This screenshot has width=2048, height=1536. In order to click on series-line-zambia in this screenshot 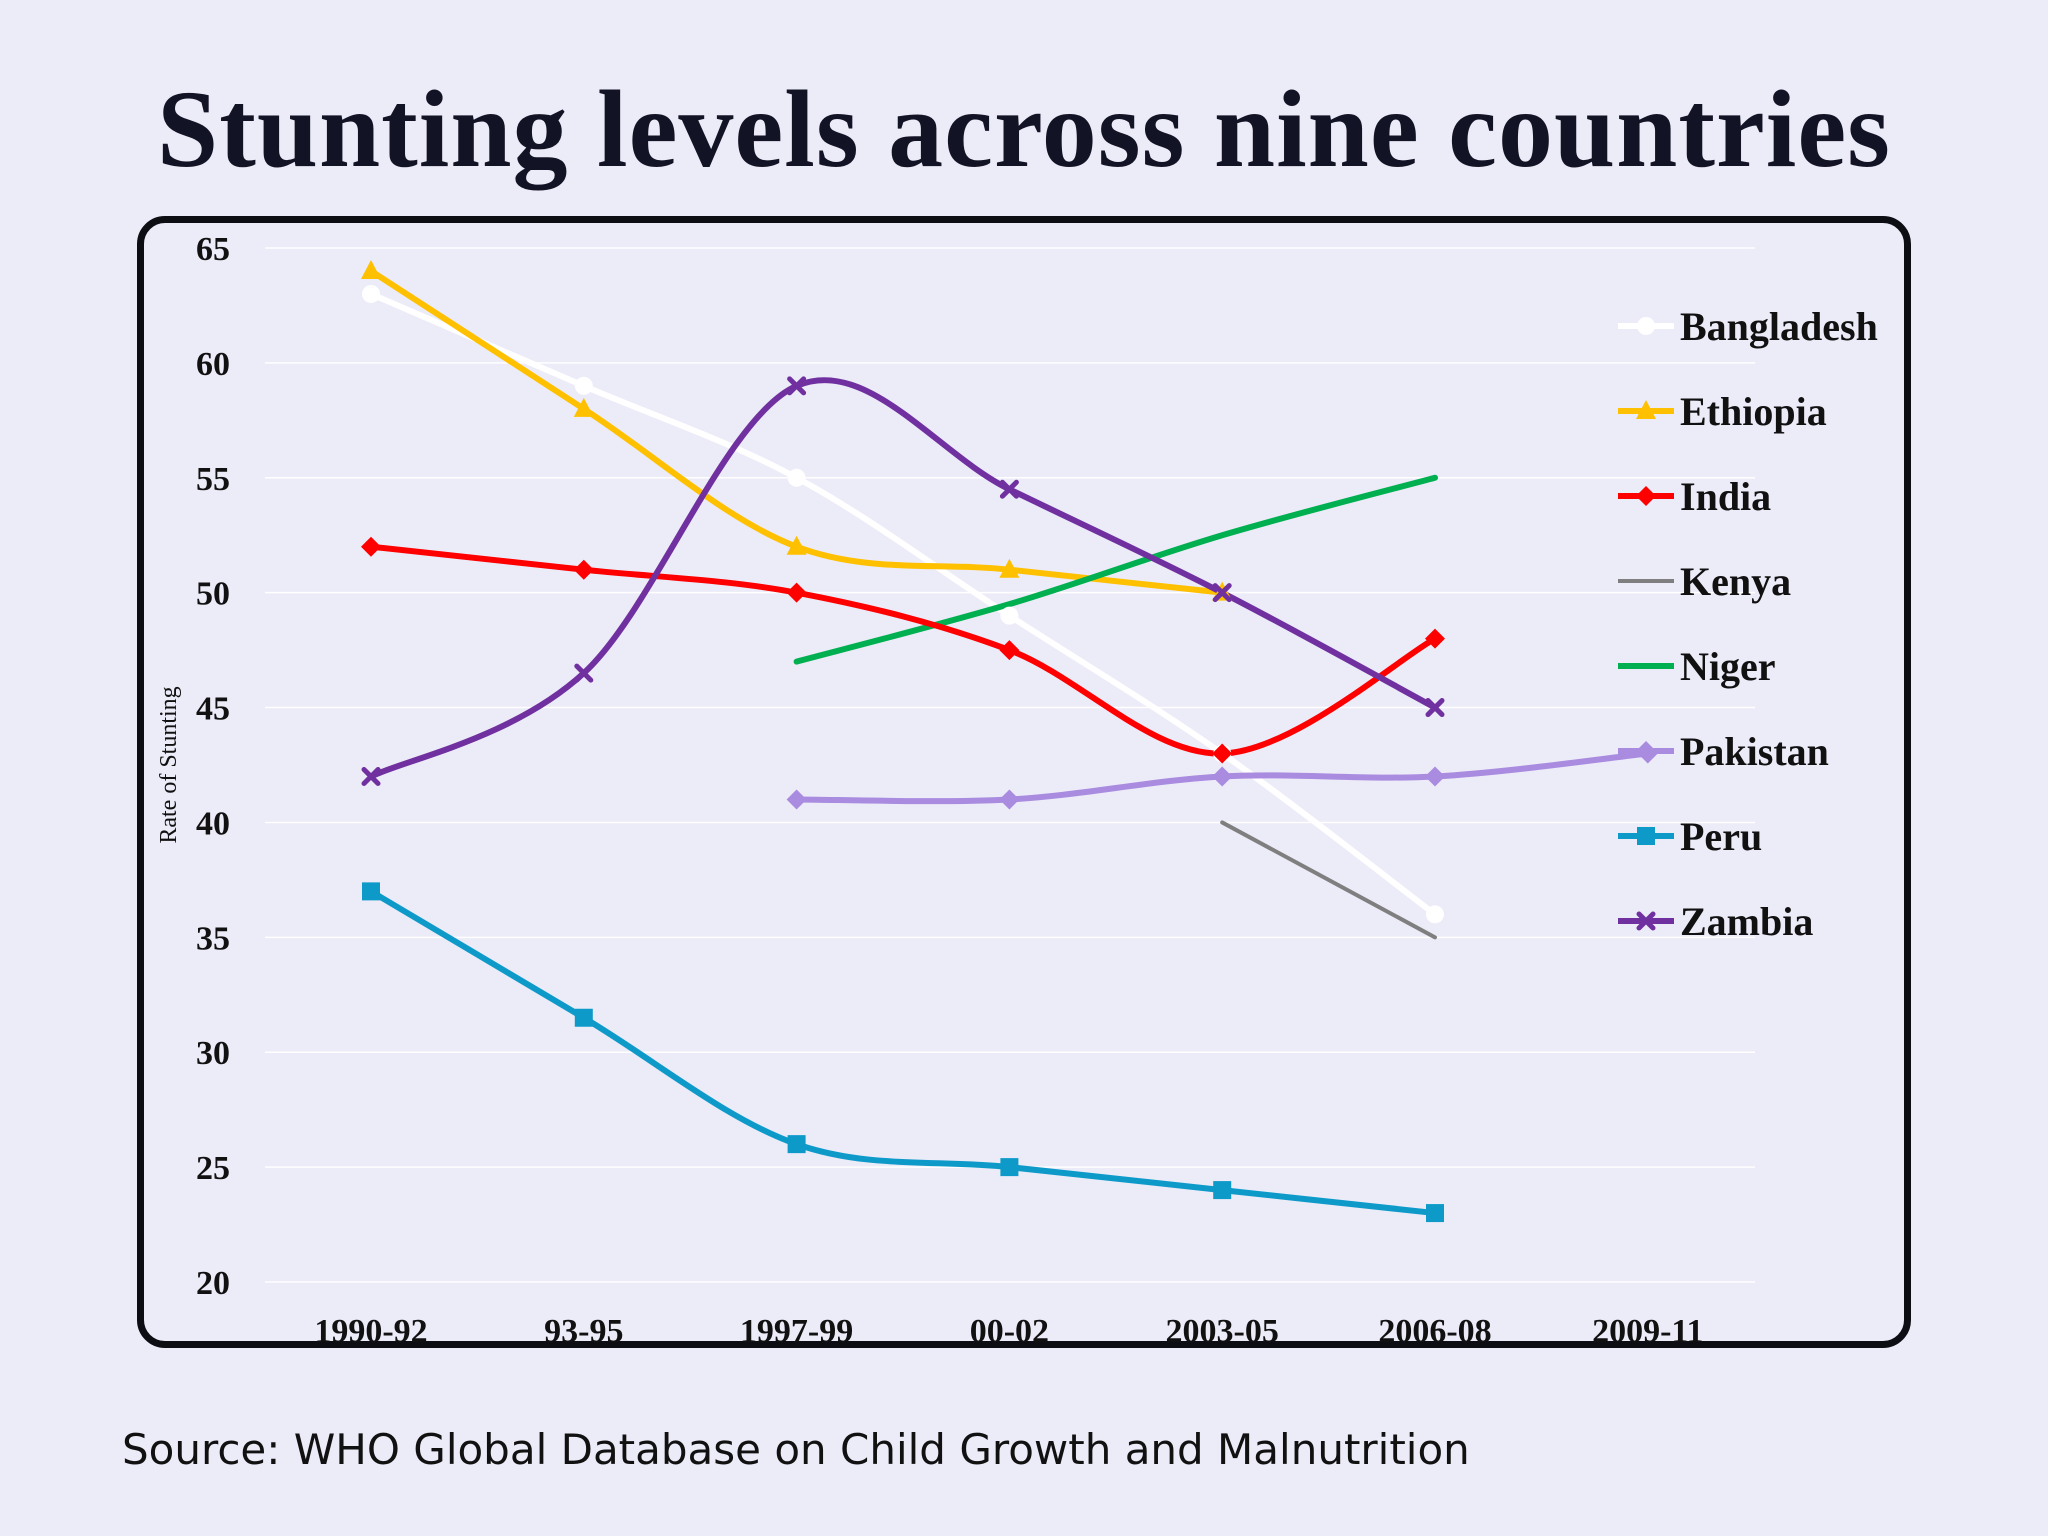, I will do `click(903, 578)`.